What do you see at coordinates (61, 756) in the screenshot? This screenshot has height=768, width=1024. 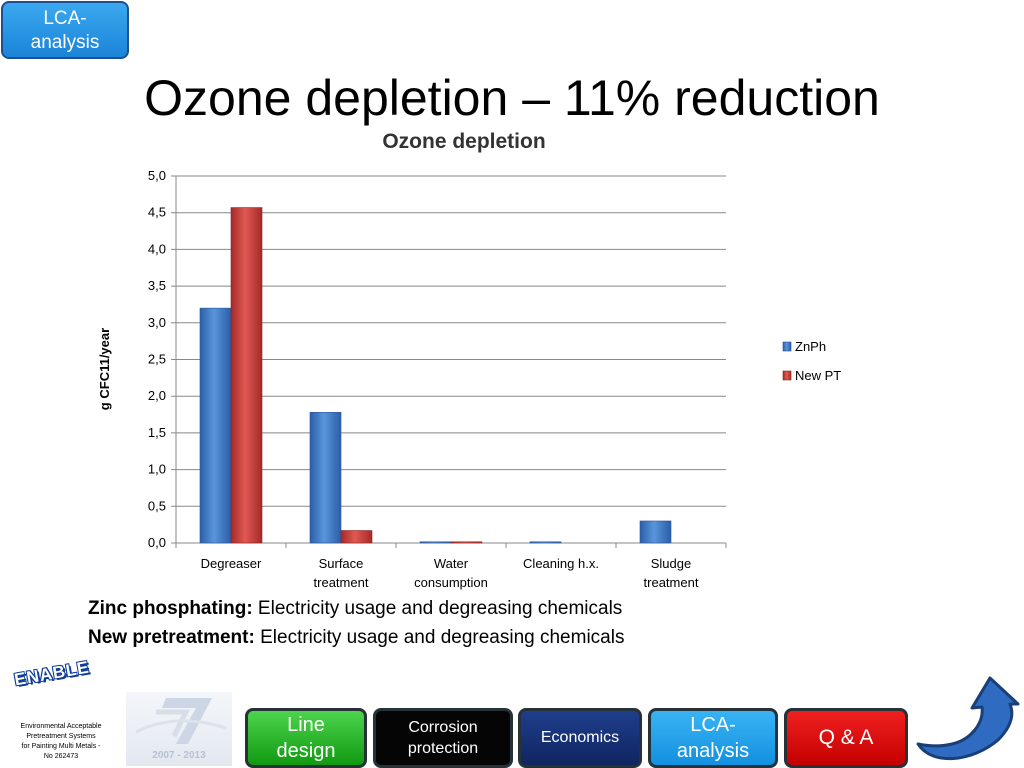 I see `caption-line-4: No 262473` at bounding box center [61, 756].